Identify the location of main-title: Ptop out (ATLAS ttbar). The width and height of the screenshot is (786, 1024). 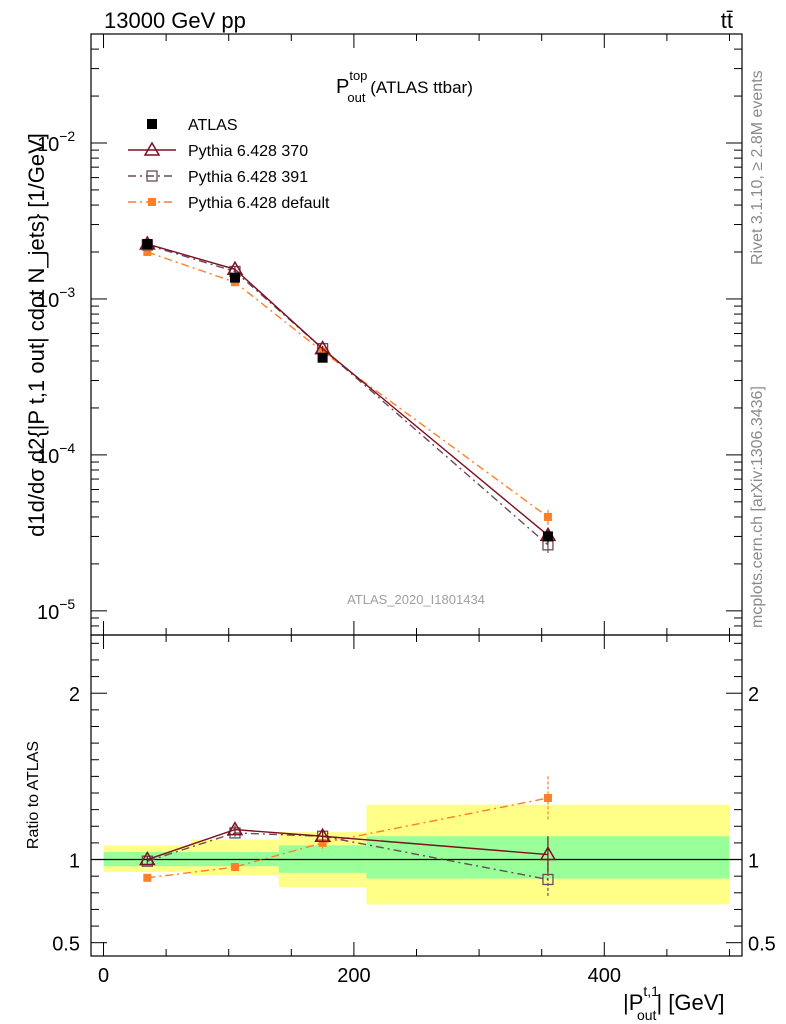
(404, 86).